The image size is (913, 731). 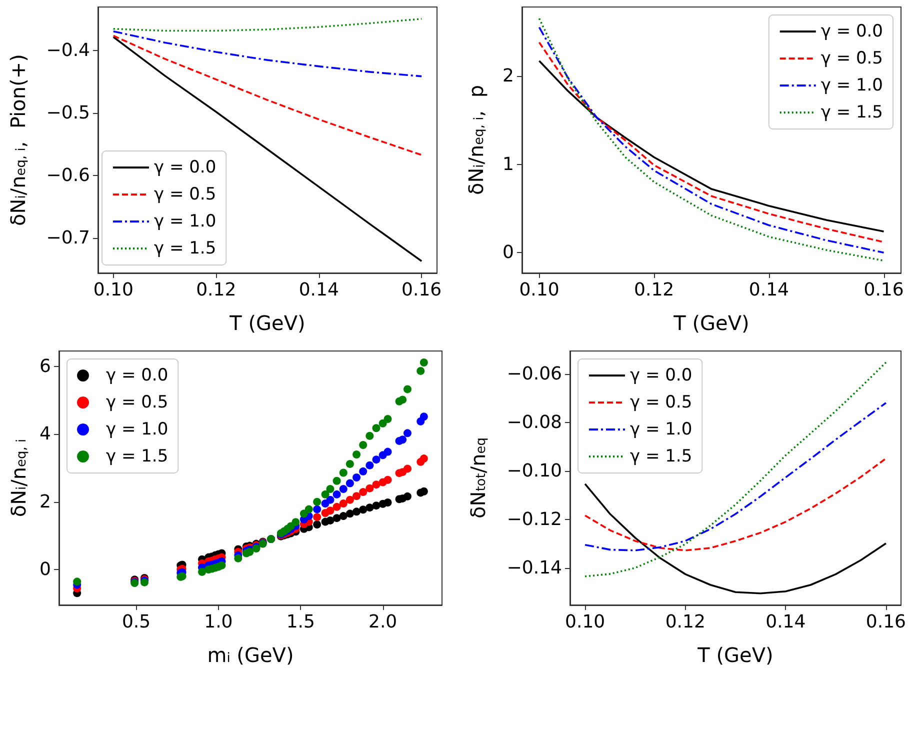 What do you see at coordinates (534, 422) in the screenshot?
I see `y-tick-label: −0.08` at bounding box center [534, 422].